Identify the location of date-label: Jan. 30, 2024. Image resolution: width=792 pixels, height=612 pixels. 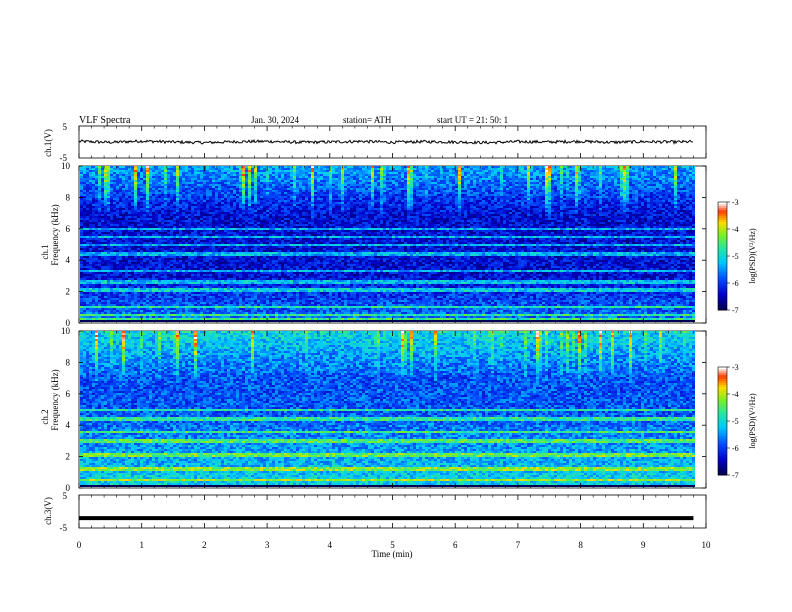
(275, 120).